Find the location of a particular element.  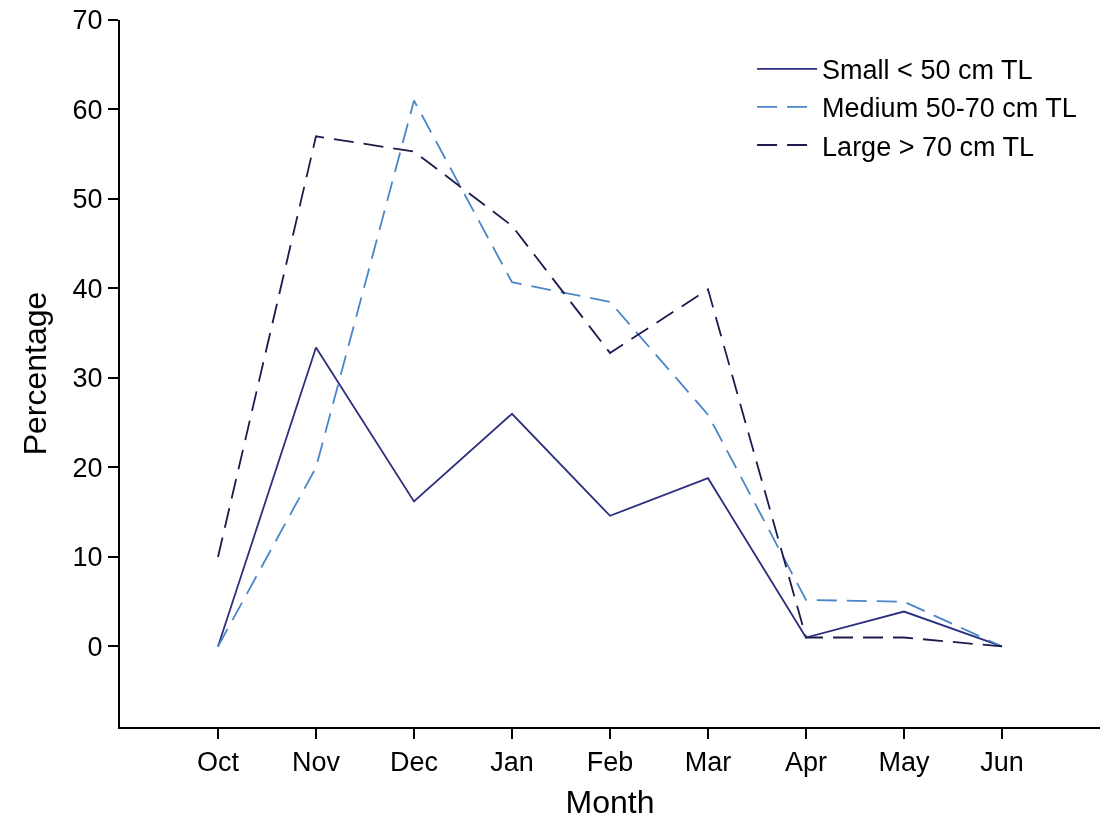

y-tick-label: 20 is located at coordinates (87, 467).